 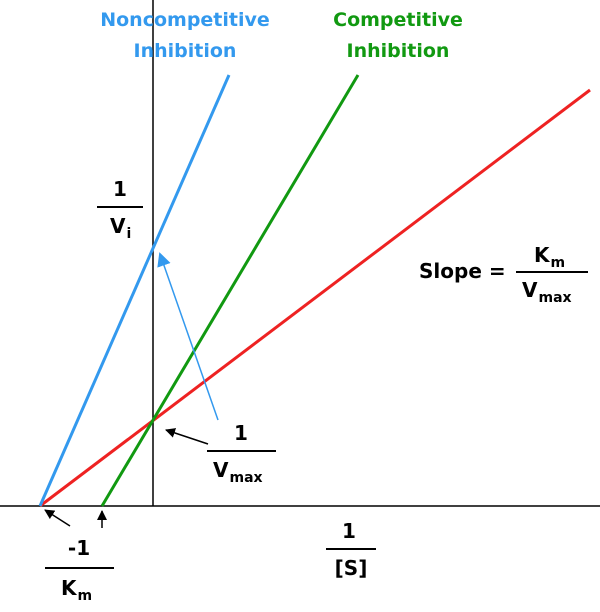 What do you see at coordinates (349, 531) in the screenshot?
I see `x-axis-label-numerator: 1` at bounding box center [349, 531].